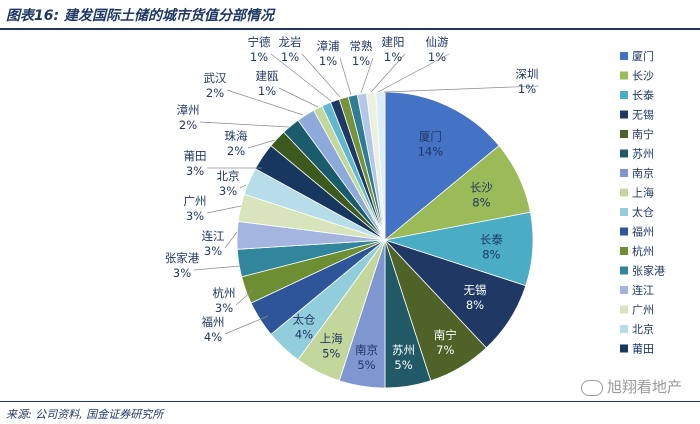 The height and width of the screenshot is (424, 700). I want to click on slice-value-label-25: 1%, so click(437, 57).